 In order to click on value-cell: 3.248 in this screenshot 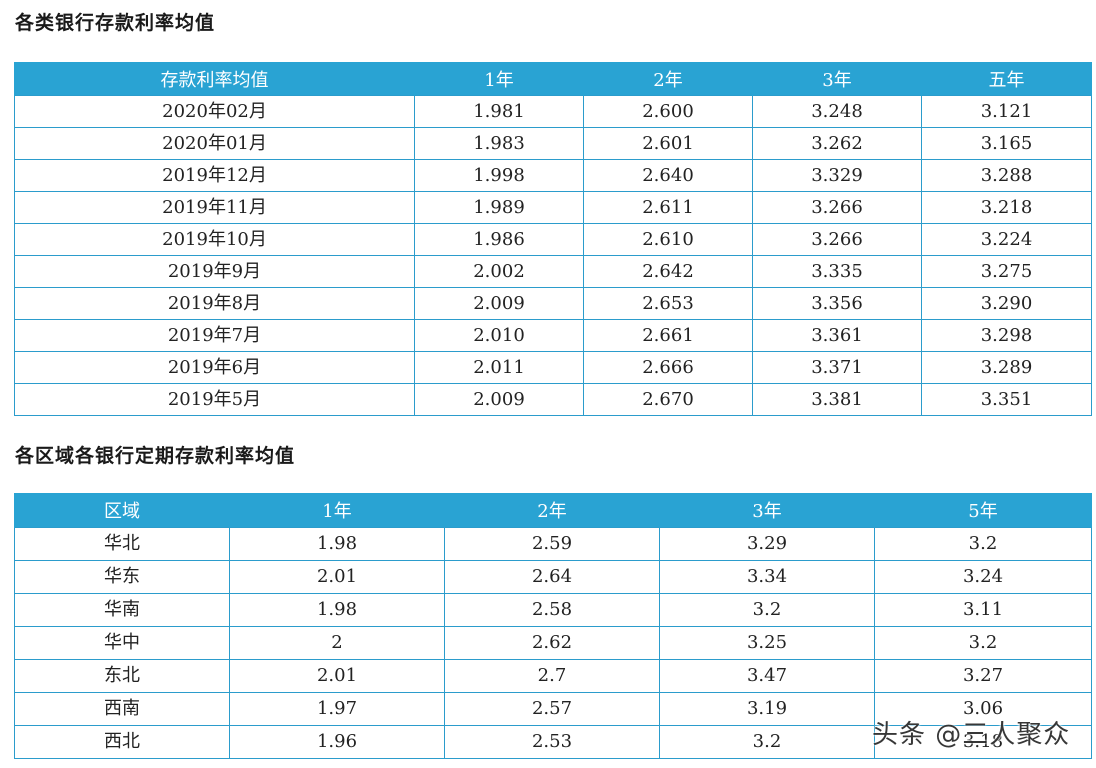, I will do `click(837, 111)`.